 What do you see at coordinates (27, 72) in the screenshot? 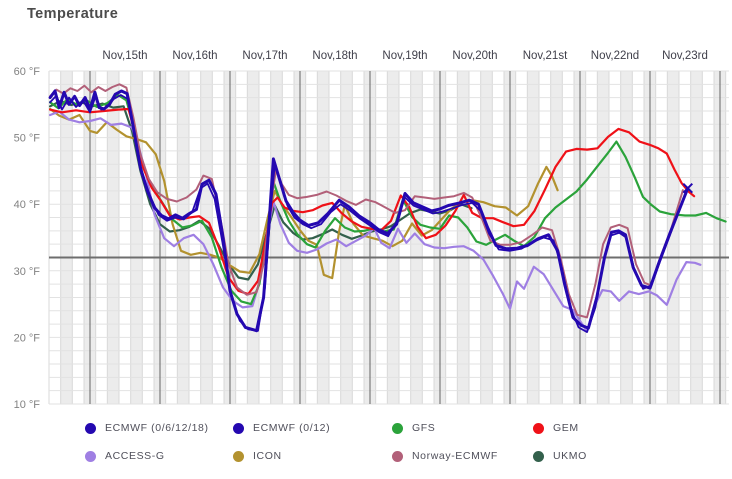
I see `y-axis-tick-label: 60 °F` at bounding box center [27, 72].